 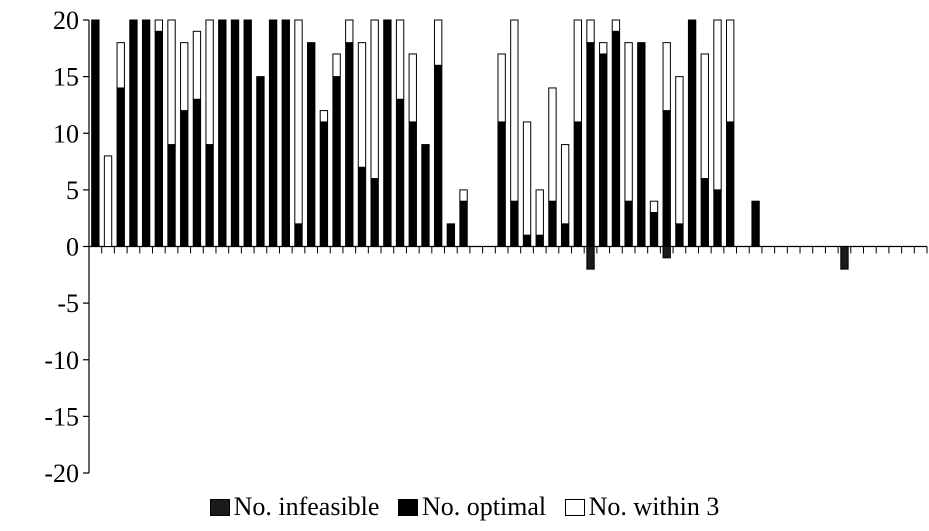 I want to click on y-tick-label: 15, so click(x=66, y=77).